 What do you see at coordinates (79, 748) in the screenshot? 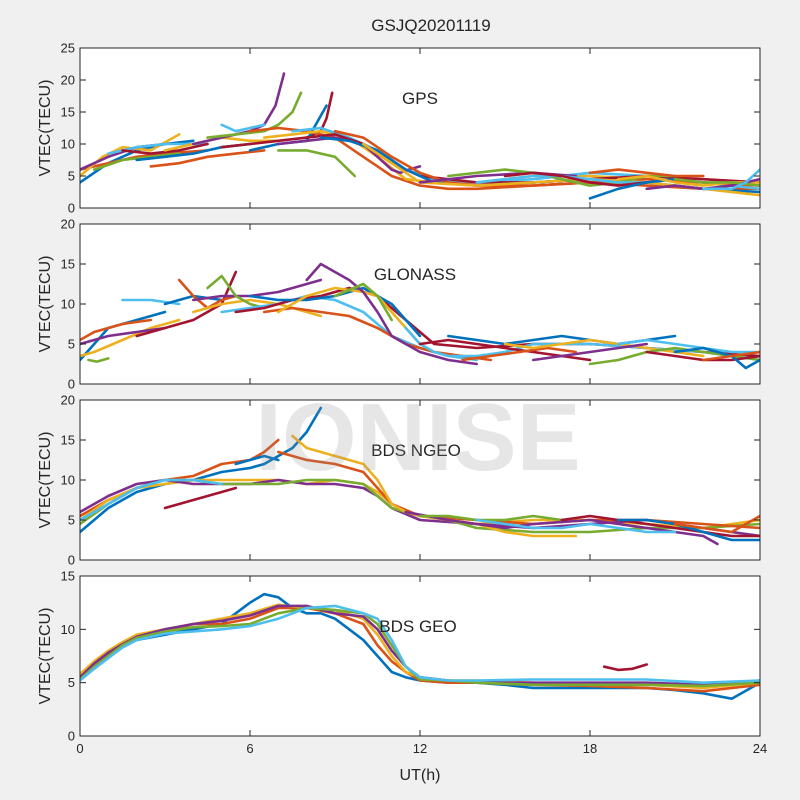
I see `x-tick-label: 0` at bounding box center [79, 748].